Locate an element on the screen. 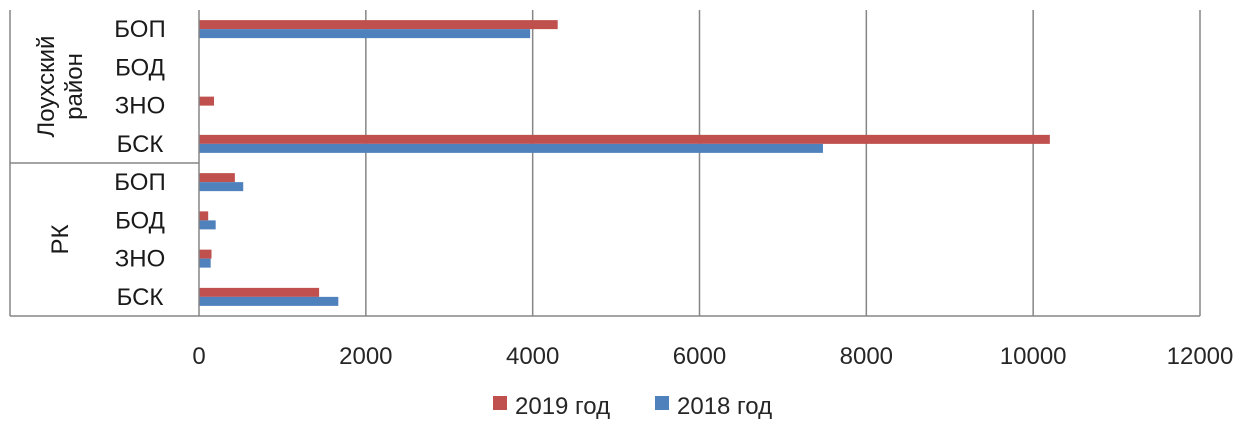 The height and width of the screenshot is (429, 1242). x-tick-labels: 0 2000 4000 6000 8000 10000 12000 is located at coordinates (712, 356).